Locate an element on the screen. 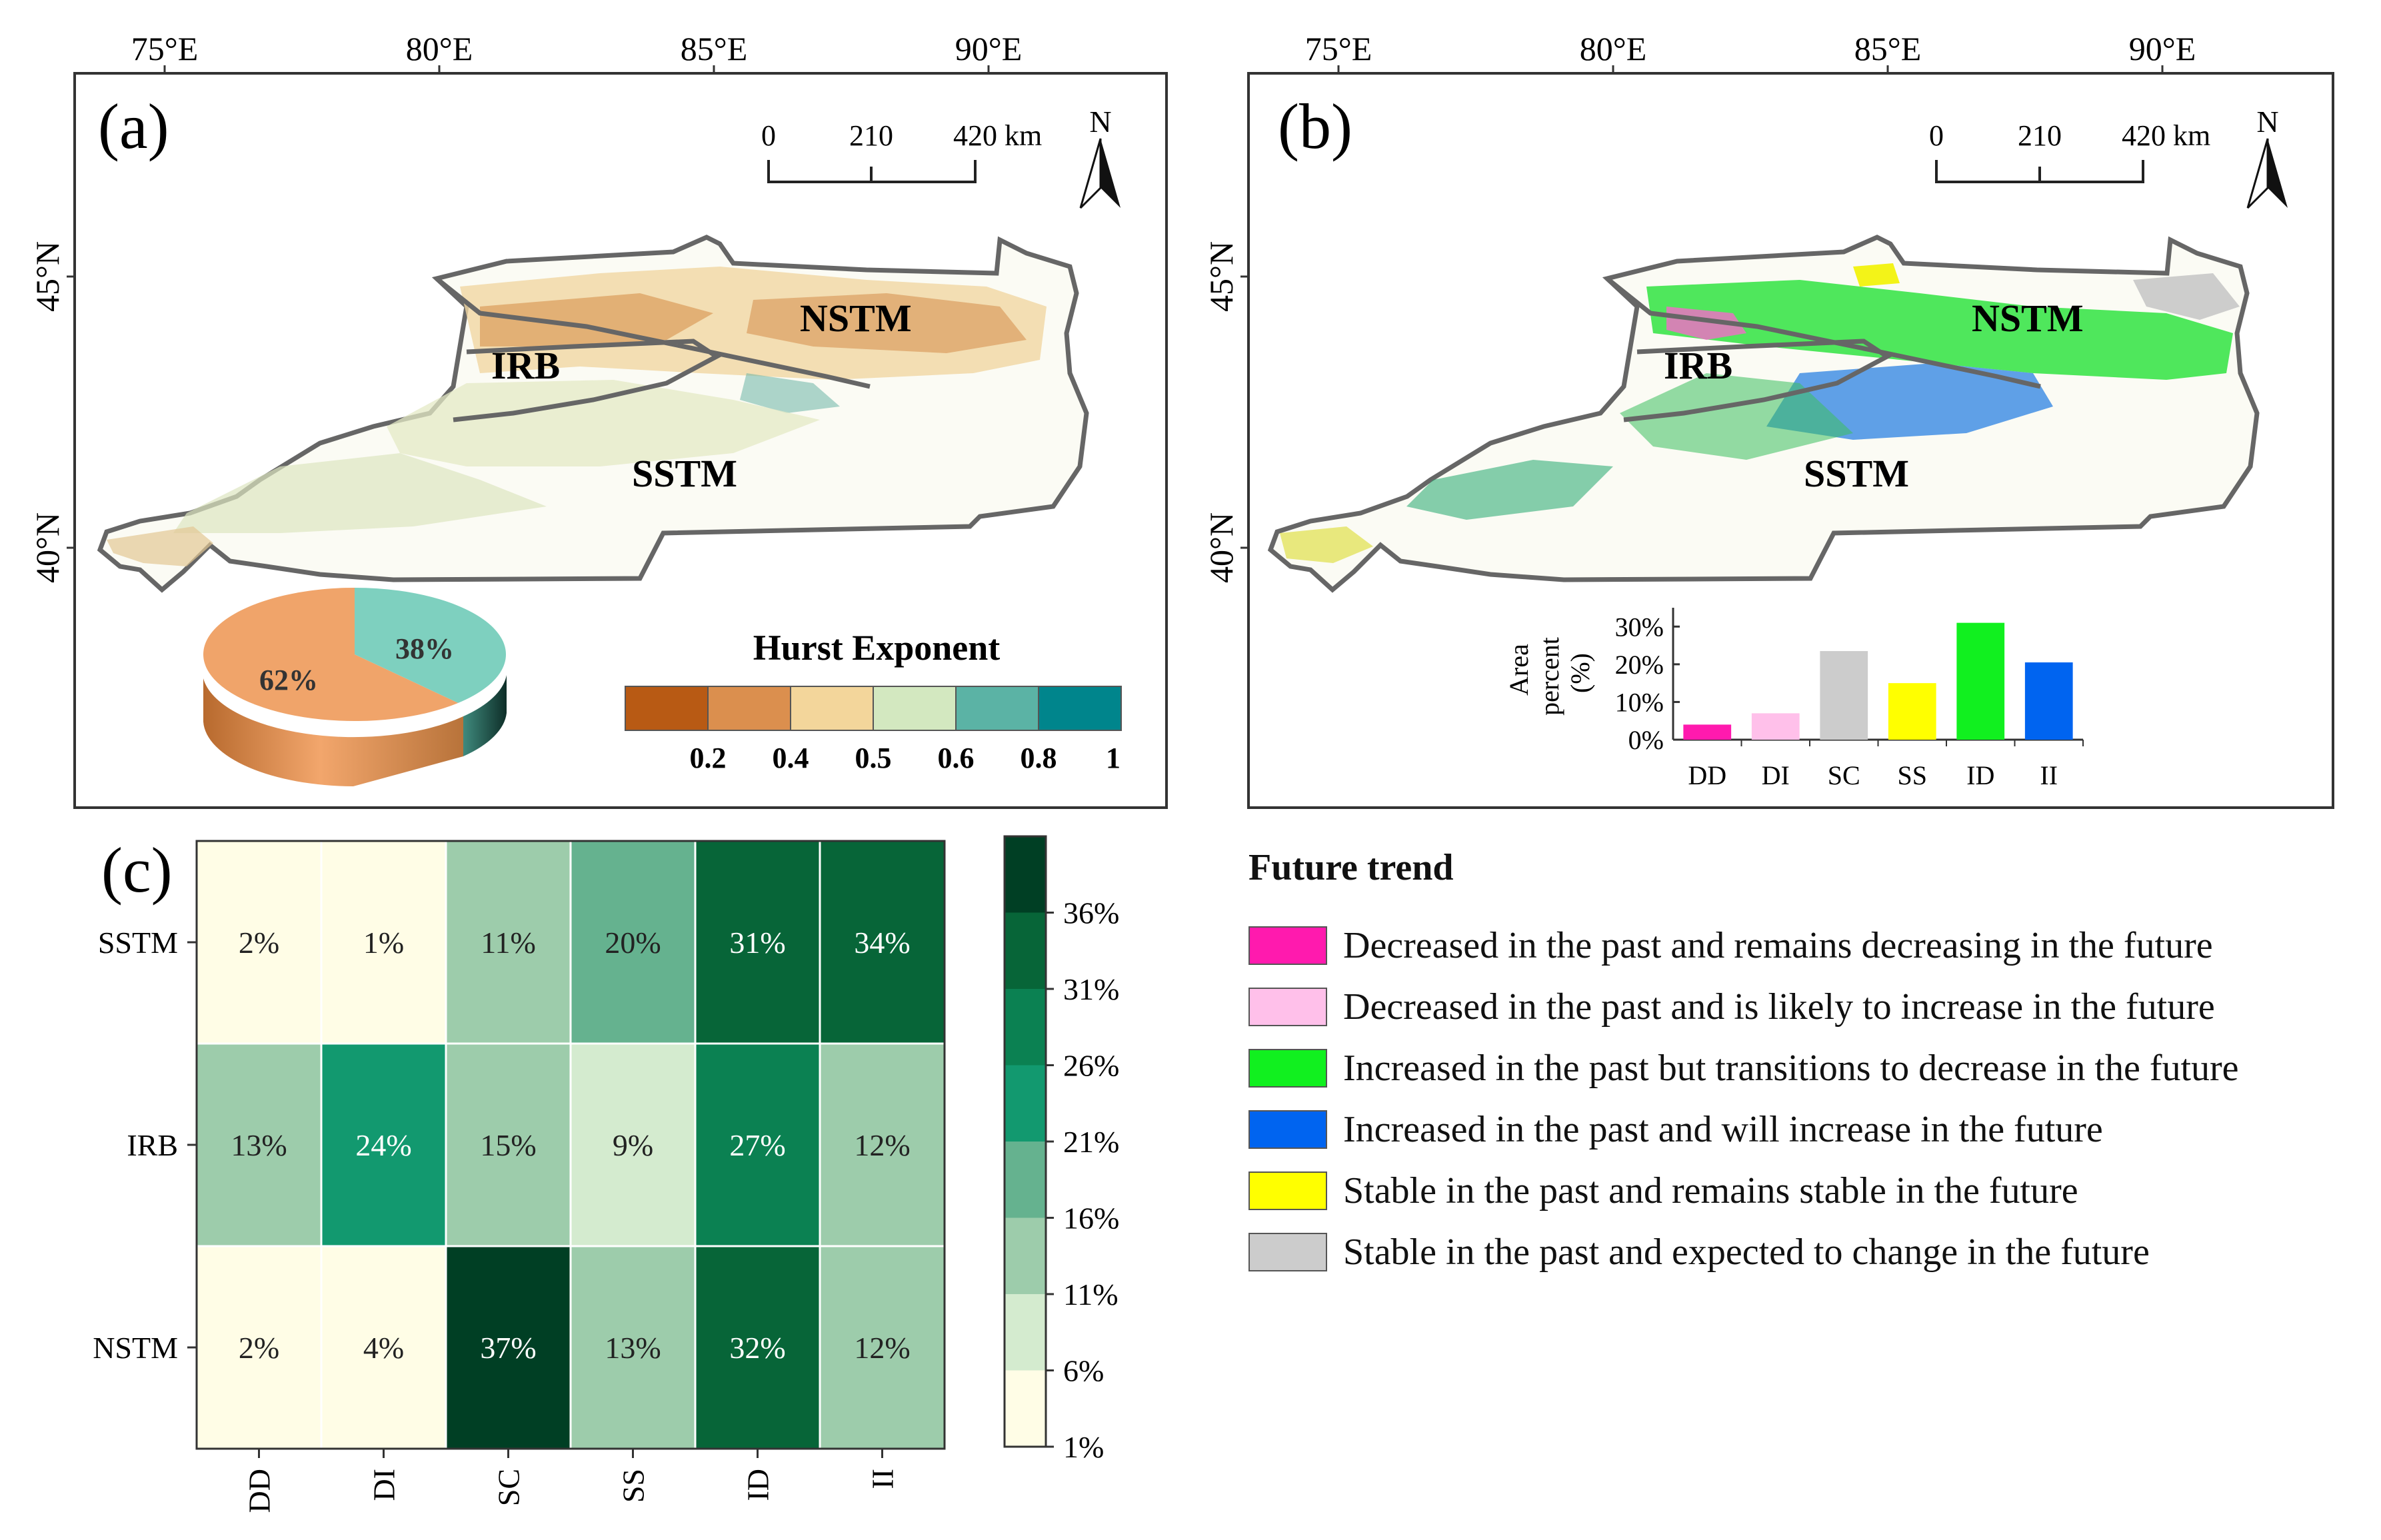 This screenshot has width=2381, height=1540. heatmap-cell-label: 32% is located at coordinates (757, 1348).